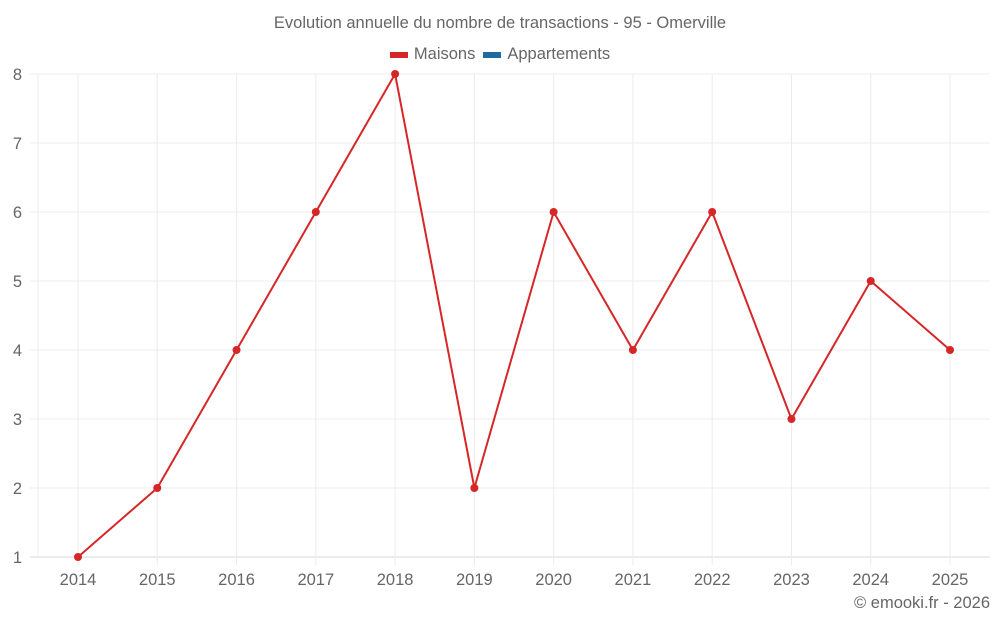 The height and width of the screenshot is (625, 1000). Describe the element at coordinates (17, 282) in the screenshot. I see `y-tick-label: 5` at that location.